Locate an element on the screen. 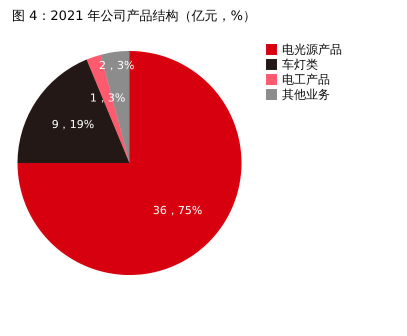 The height and width of the screenshot is (336, 407). data-label: 36，75% is located at coordinates (177, 211).